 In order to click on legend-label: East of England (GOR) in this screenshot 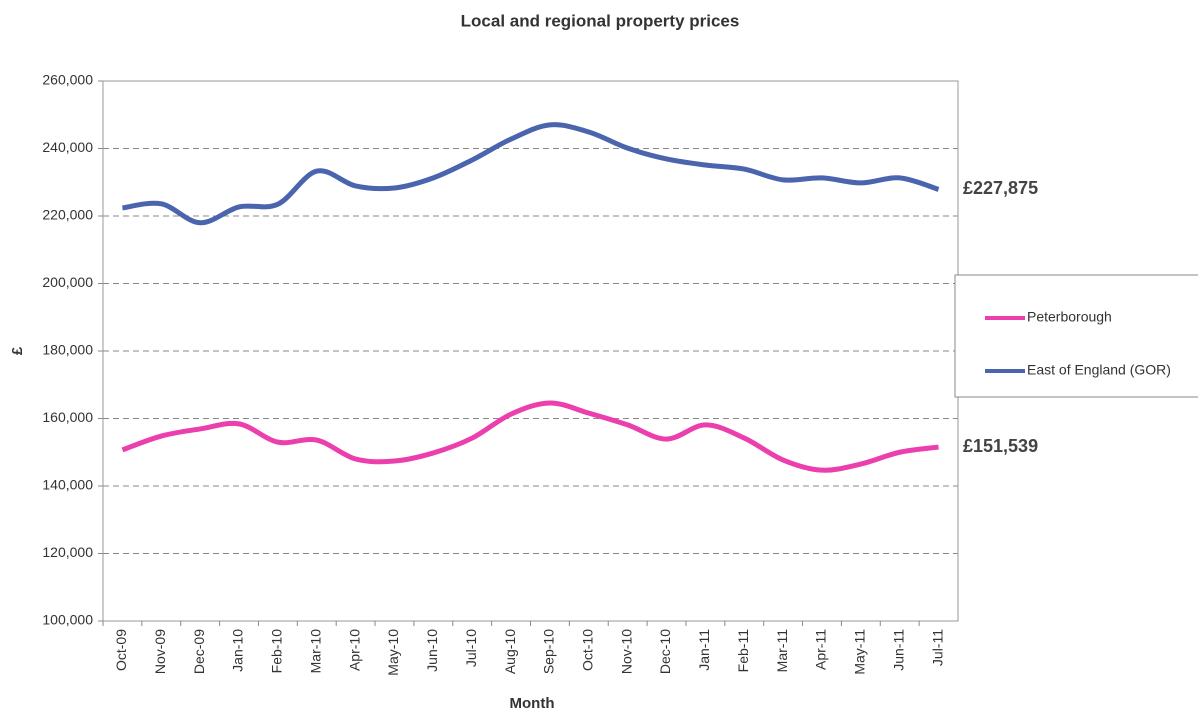, I will do `click(1099, 370)`.